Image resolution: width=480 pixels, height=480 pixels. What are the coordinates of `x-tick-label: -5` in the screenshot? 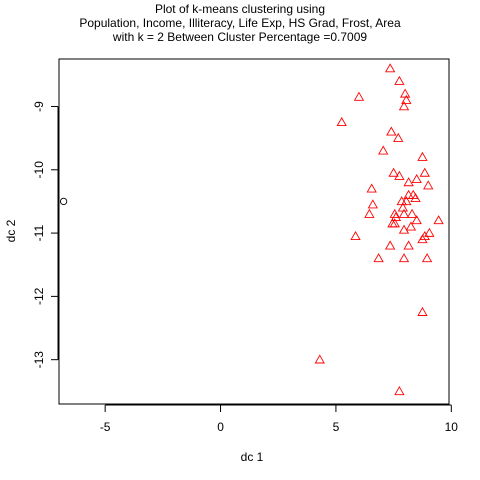 It's located at (105, 427).